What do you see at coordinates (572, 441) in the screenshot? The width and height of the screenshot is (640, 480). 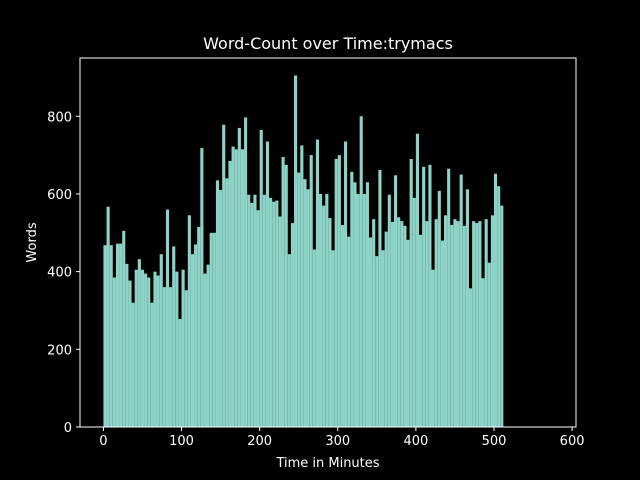 I see `x-tick-label: 600` at bounding box center [572, 441].